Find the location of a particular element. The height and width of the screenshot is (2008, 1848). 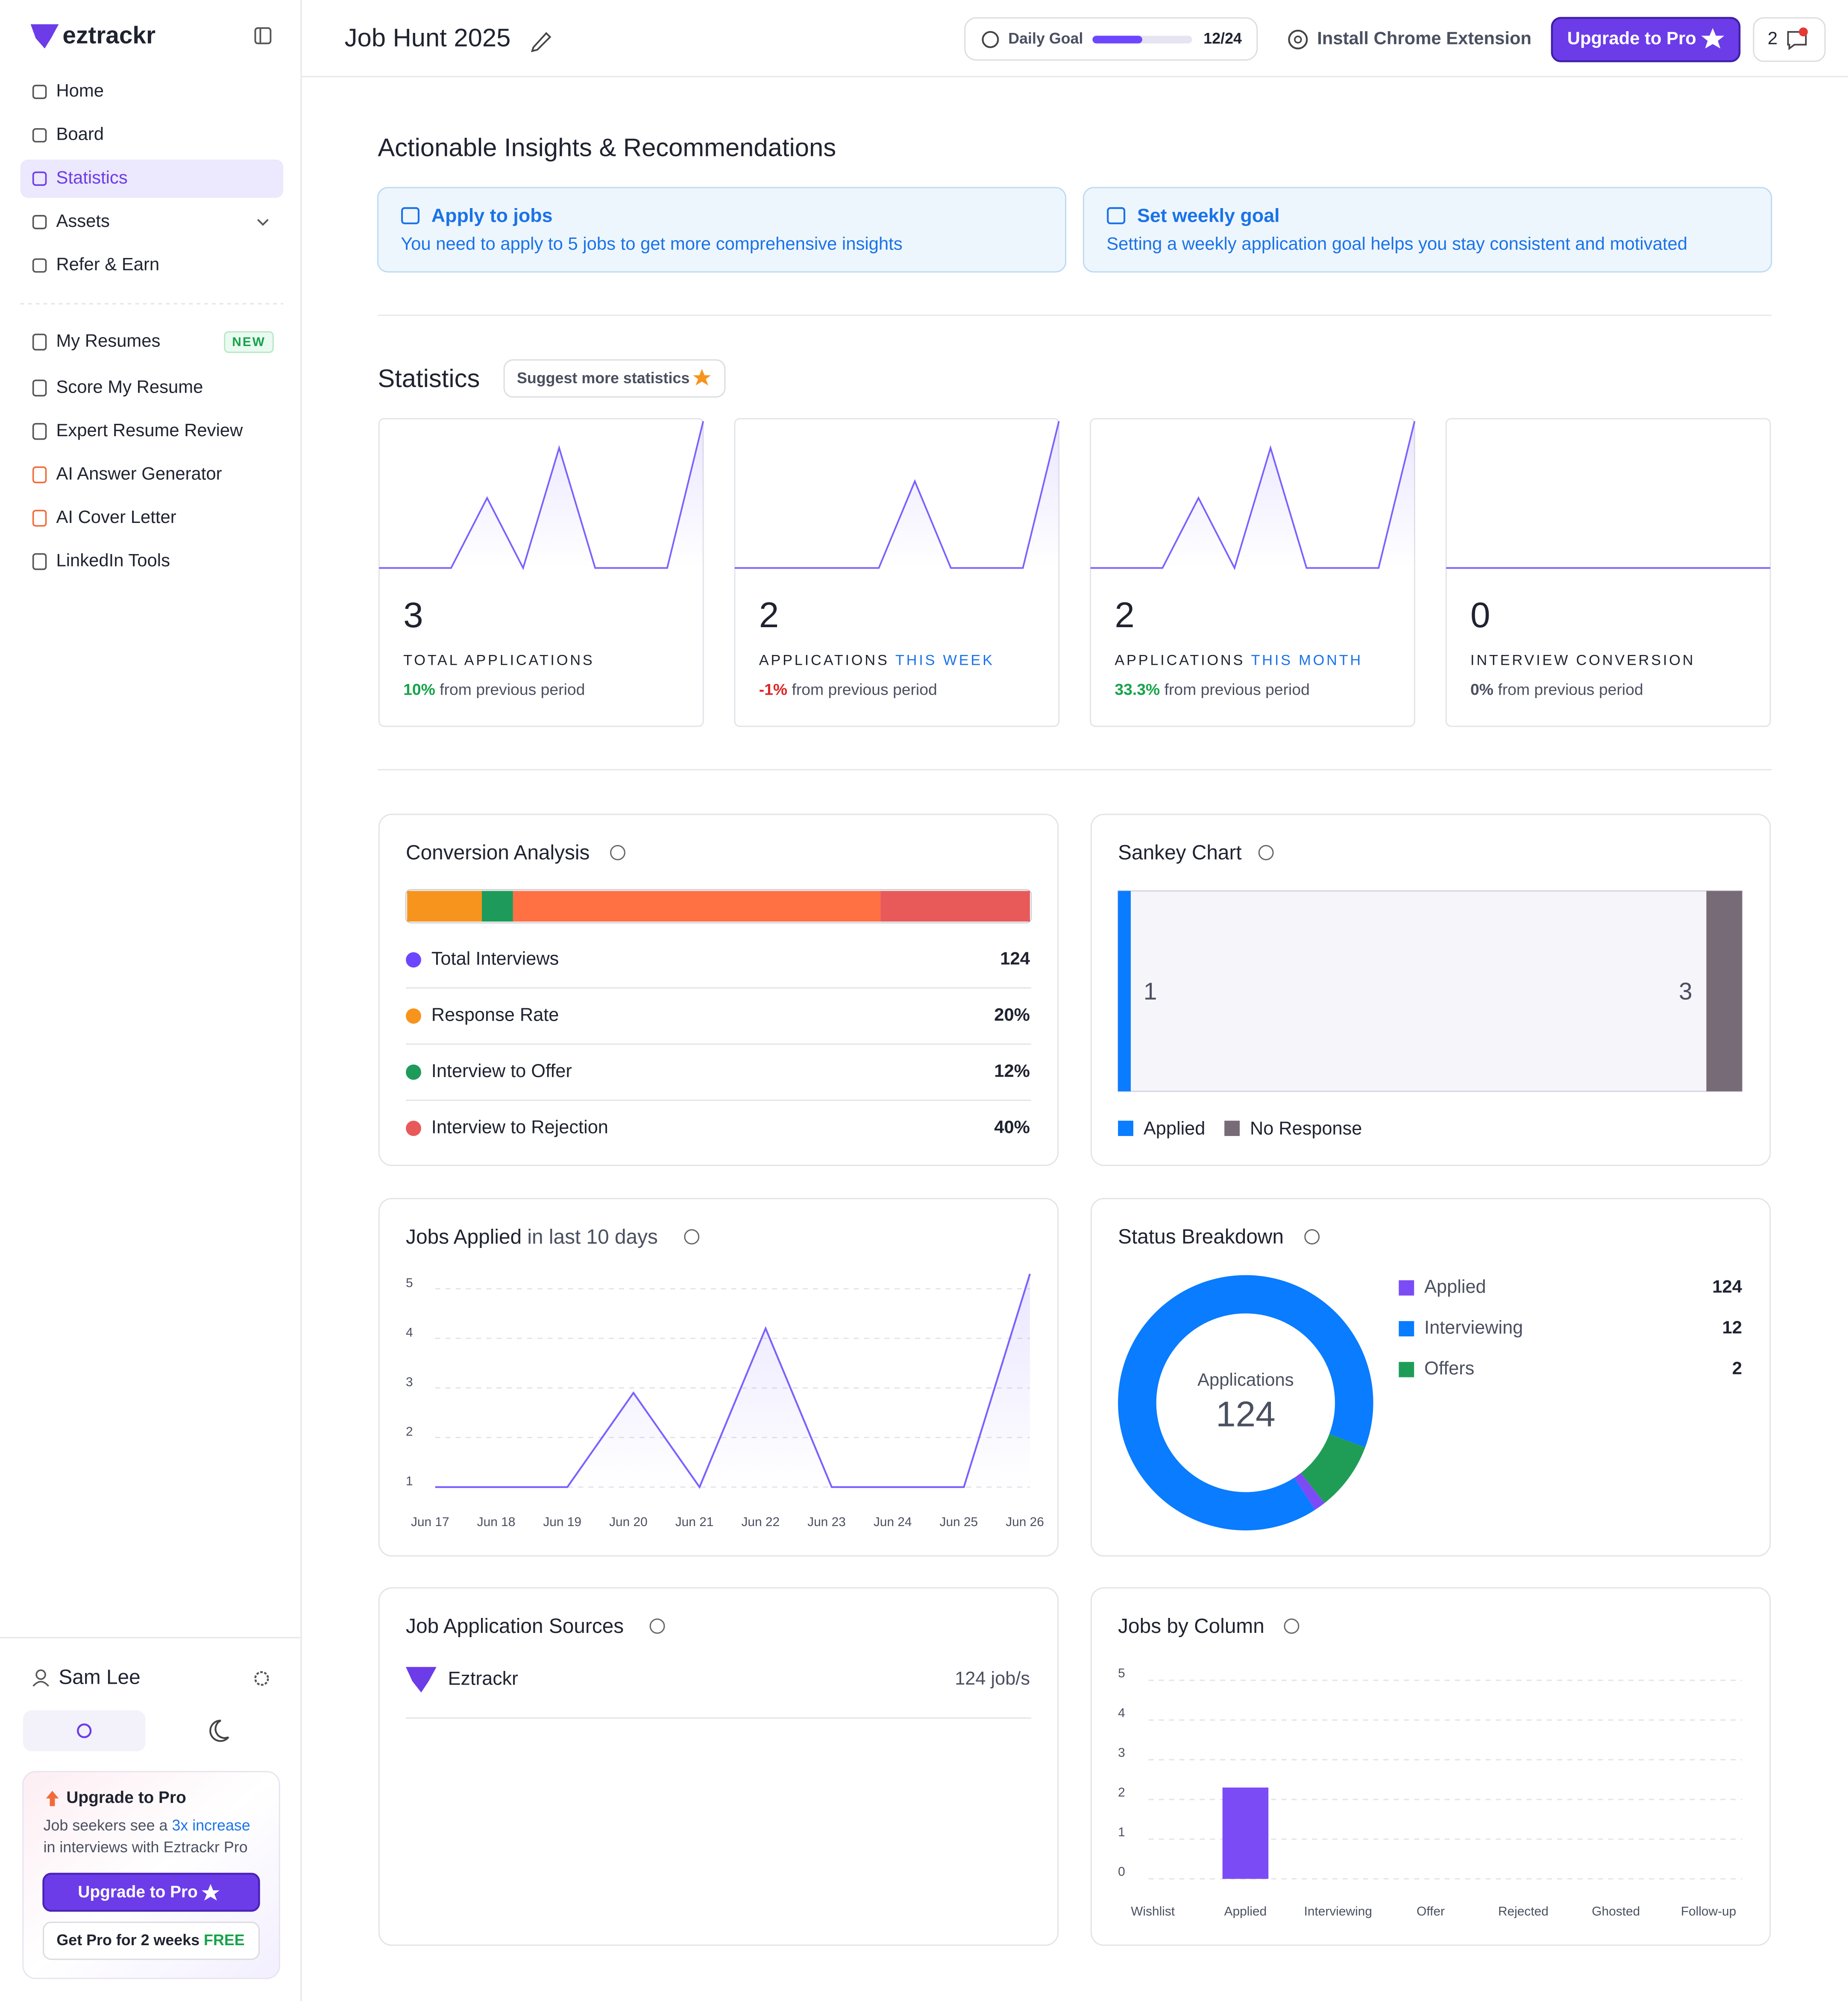

legend-label: No Response is located at coordinates (1306, 1128).